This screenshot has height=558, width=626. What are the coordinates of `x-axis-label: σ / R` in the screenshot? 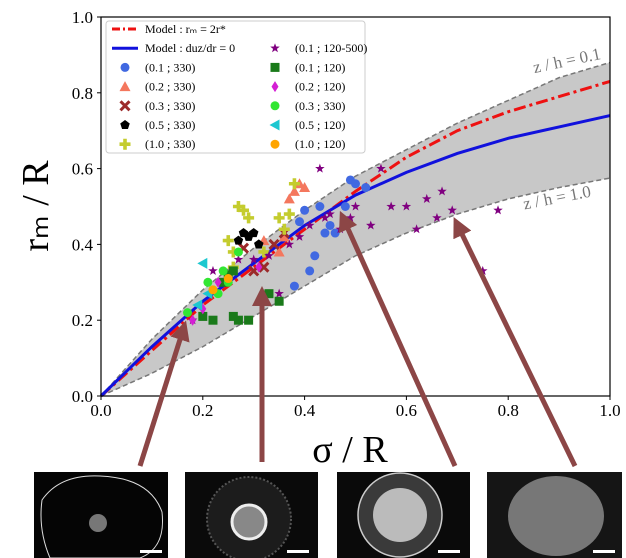 It's located at (350, 450).